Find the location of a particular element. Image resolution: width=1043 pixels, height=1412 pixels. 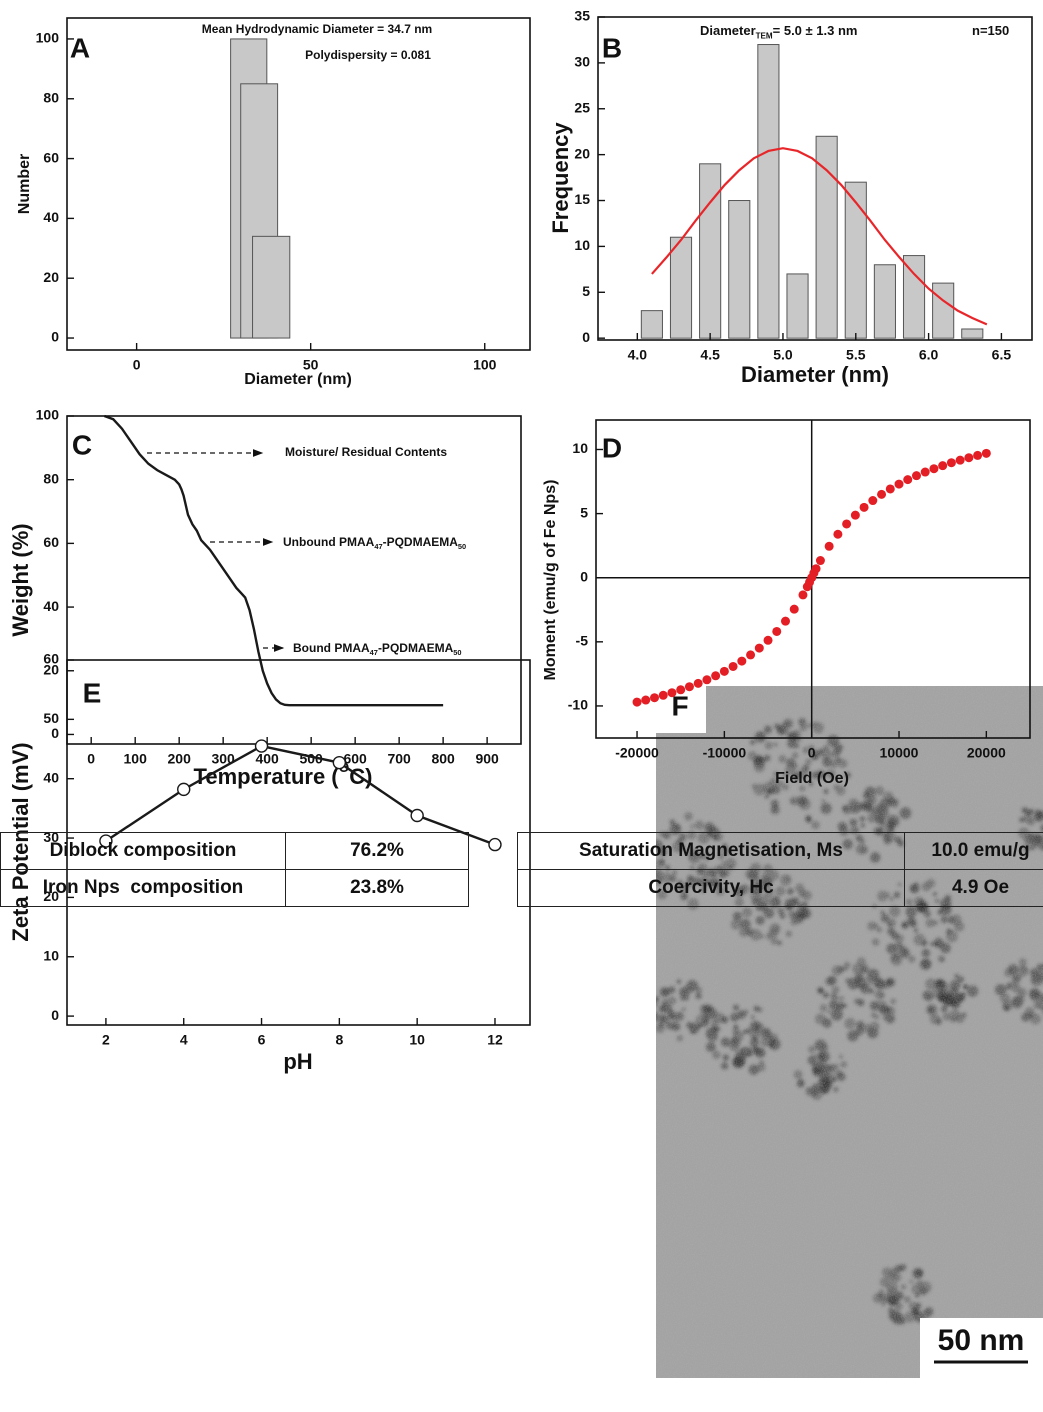

annotation: n=150 is located at coordinates (990, 30).